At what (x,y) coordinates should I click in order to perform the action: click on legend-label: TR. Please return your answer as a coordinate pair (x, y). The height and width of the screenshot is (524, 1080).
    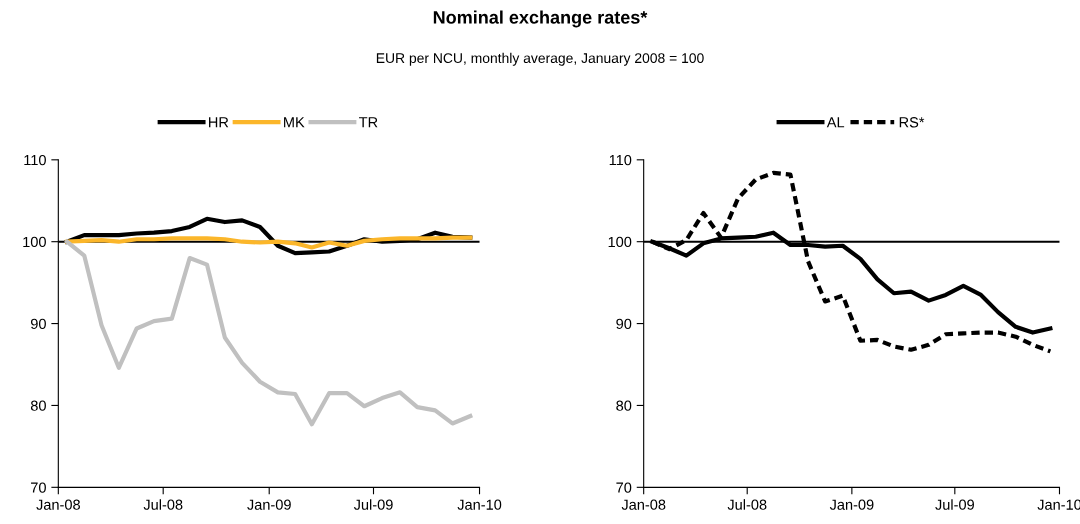
    Looking at the image, I should click on (368, 122).